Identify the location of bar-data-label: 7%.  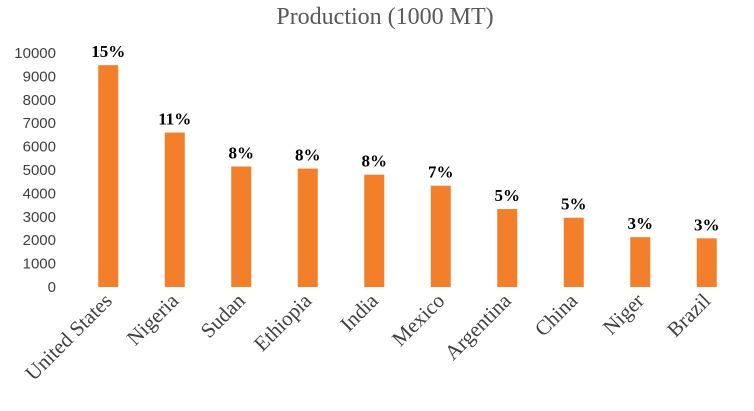
(441, 172).